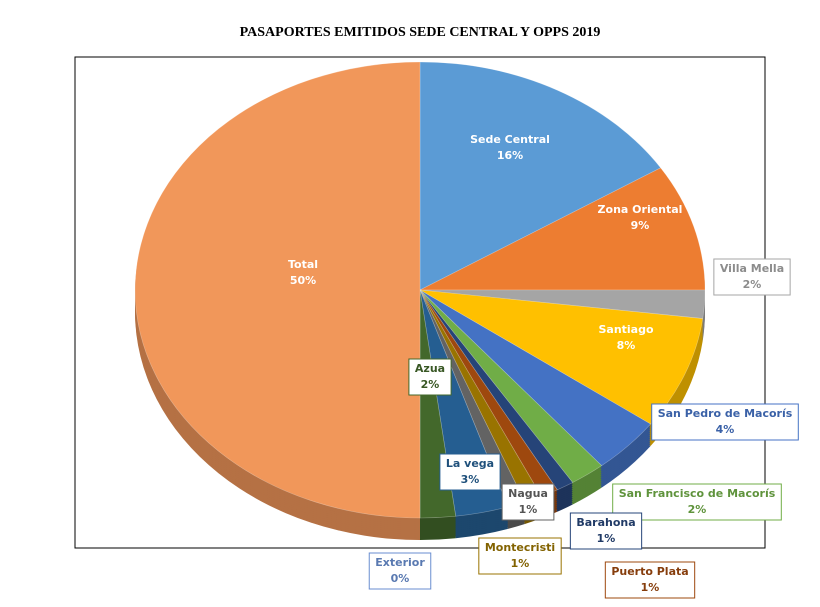  I want to click on label-name: Puerto Plata, so click(649, 571).